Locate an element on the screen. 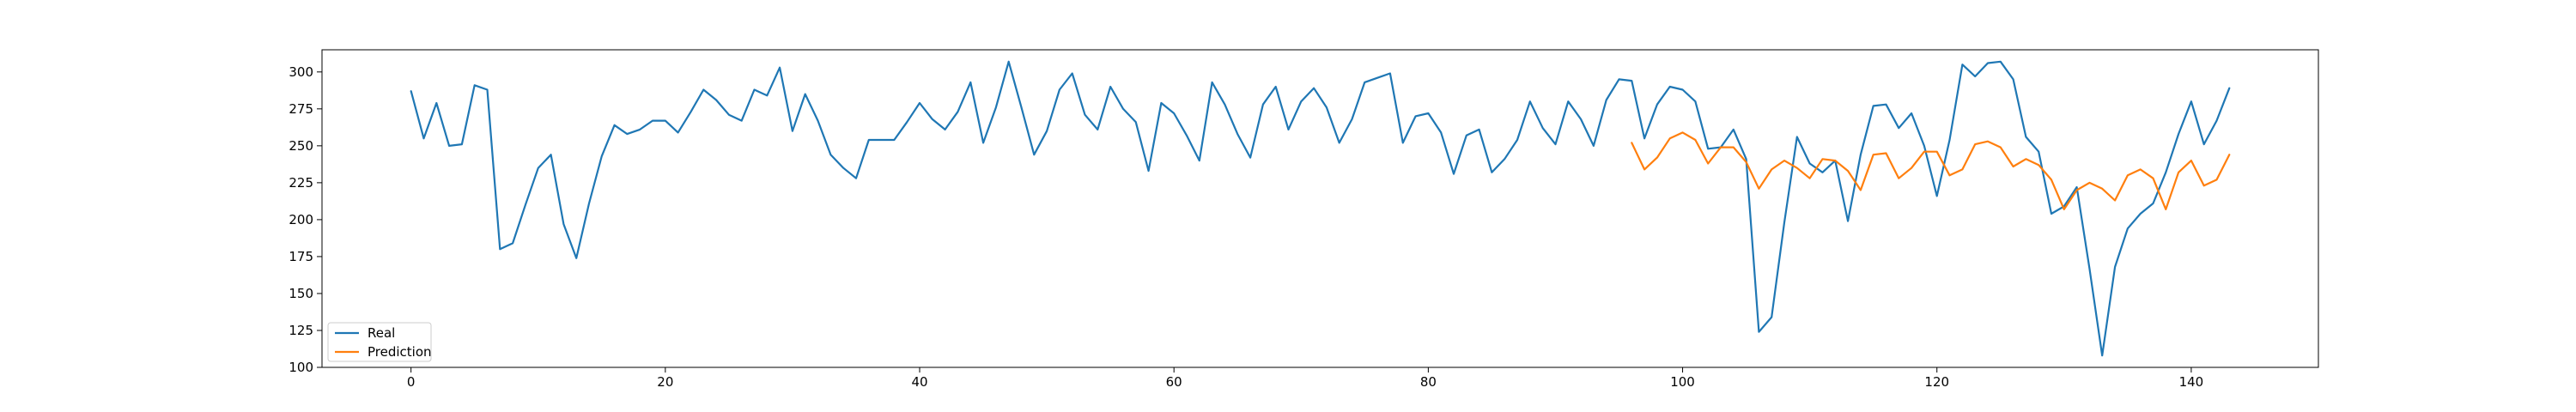  x-tick-label: 140 is located at coordinates (2192, 382).